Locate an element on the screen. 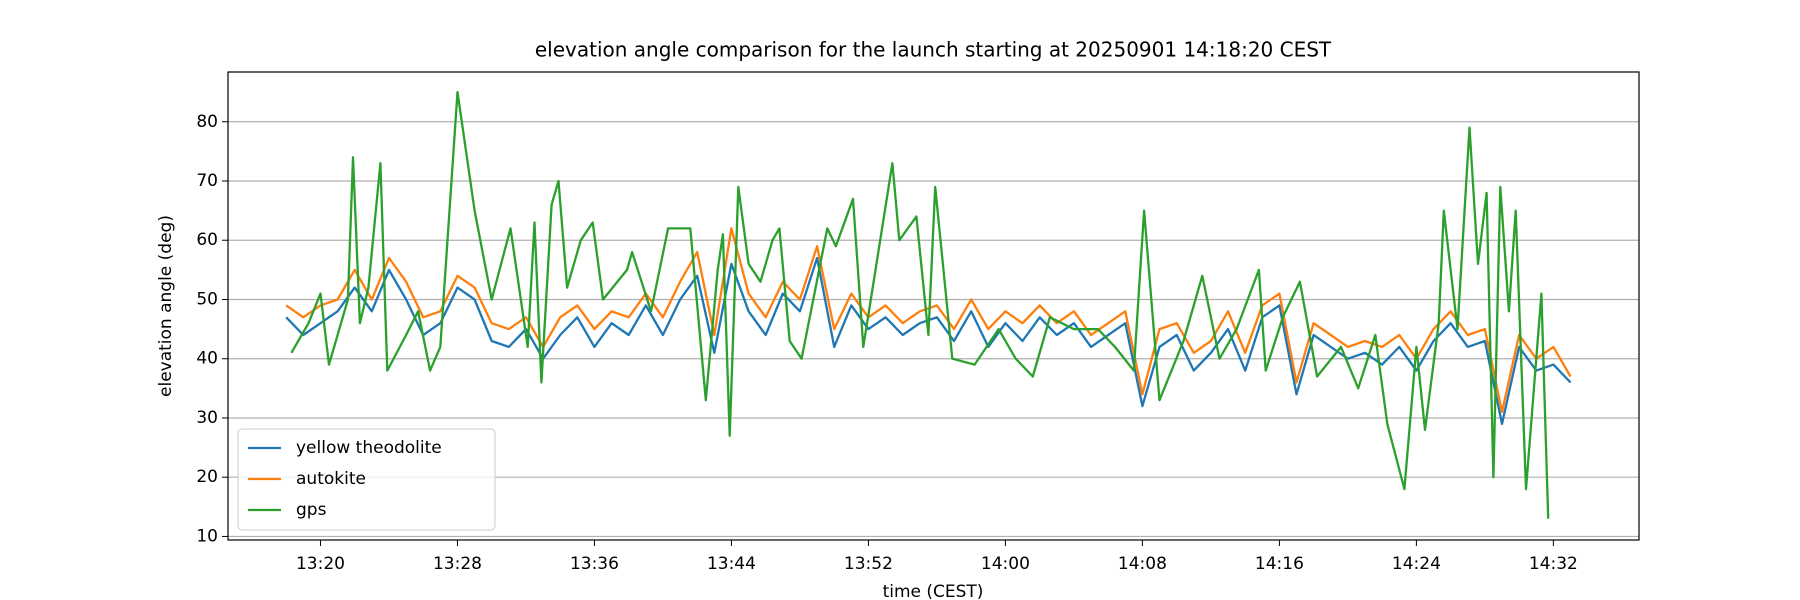 This screenshot has height=600, width=1800. x-tick-label: 14:24 is located at coordinates (1416, 564).